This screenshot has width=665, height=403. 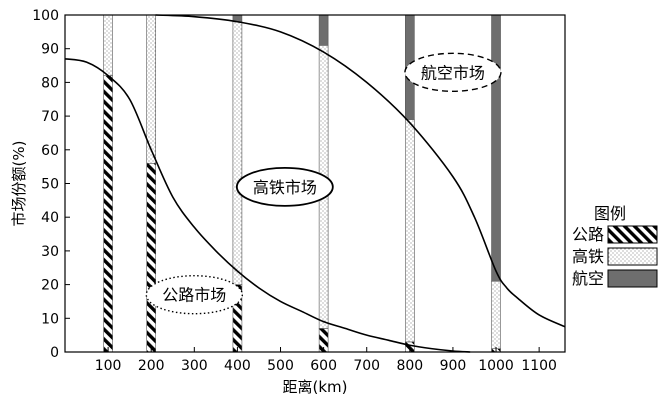 I want to click on legend-label-dots: 高铁, so click(x=588, y=256).